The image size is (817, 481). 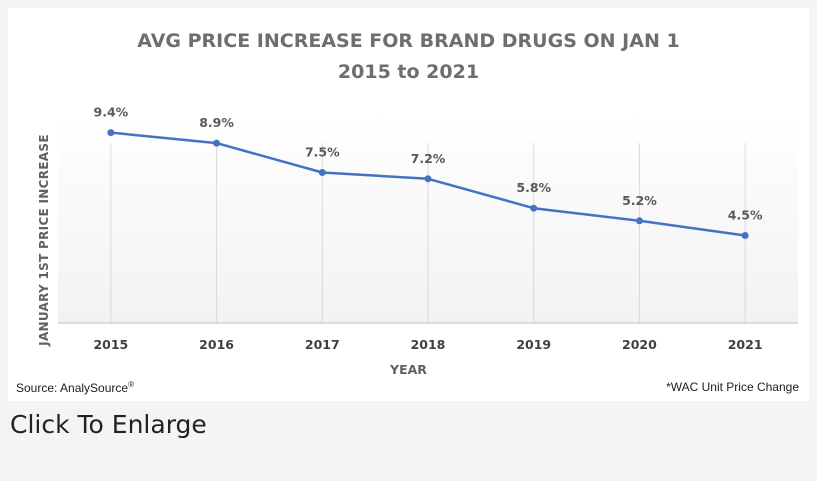 What do you see at coordinates (639, 344) in the screenshot?
I see `x-tick-label: 2020` at bounding box center [639, 344].